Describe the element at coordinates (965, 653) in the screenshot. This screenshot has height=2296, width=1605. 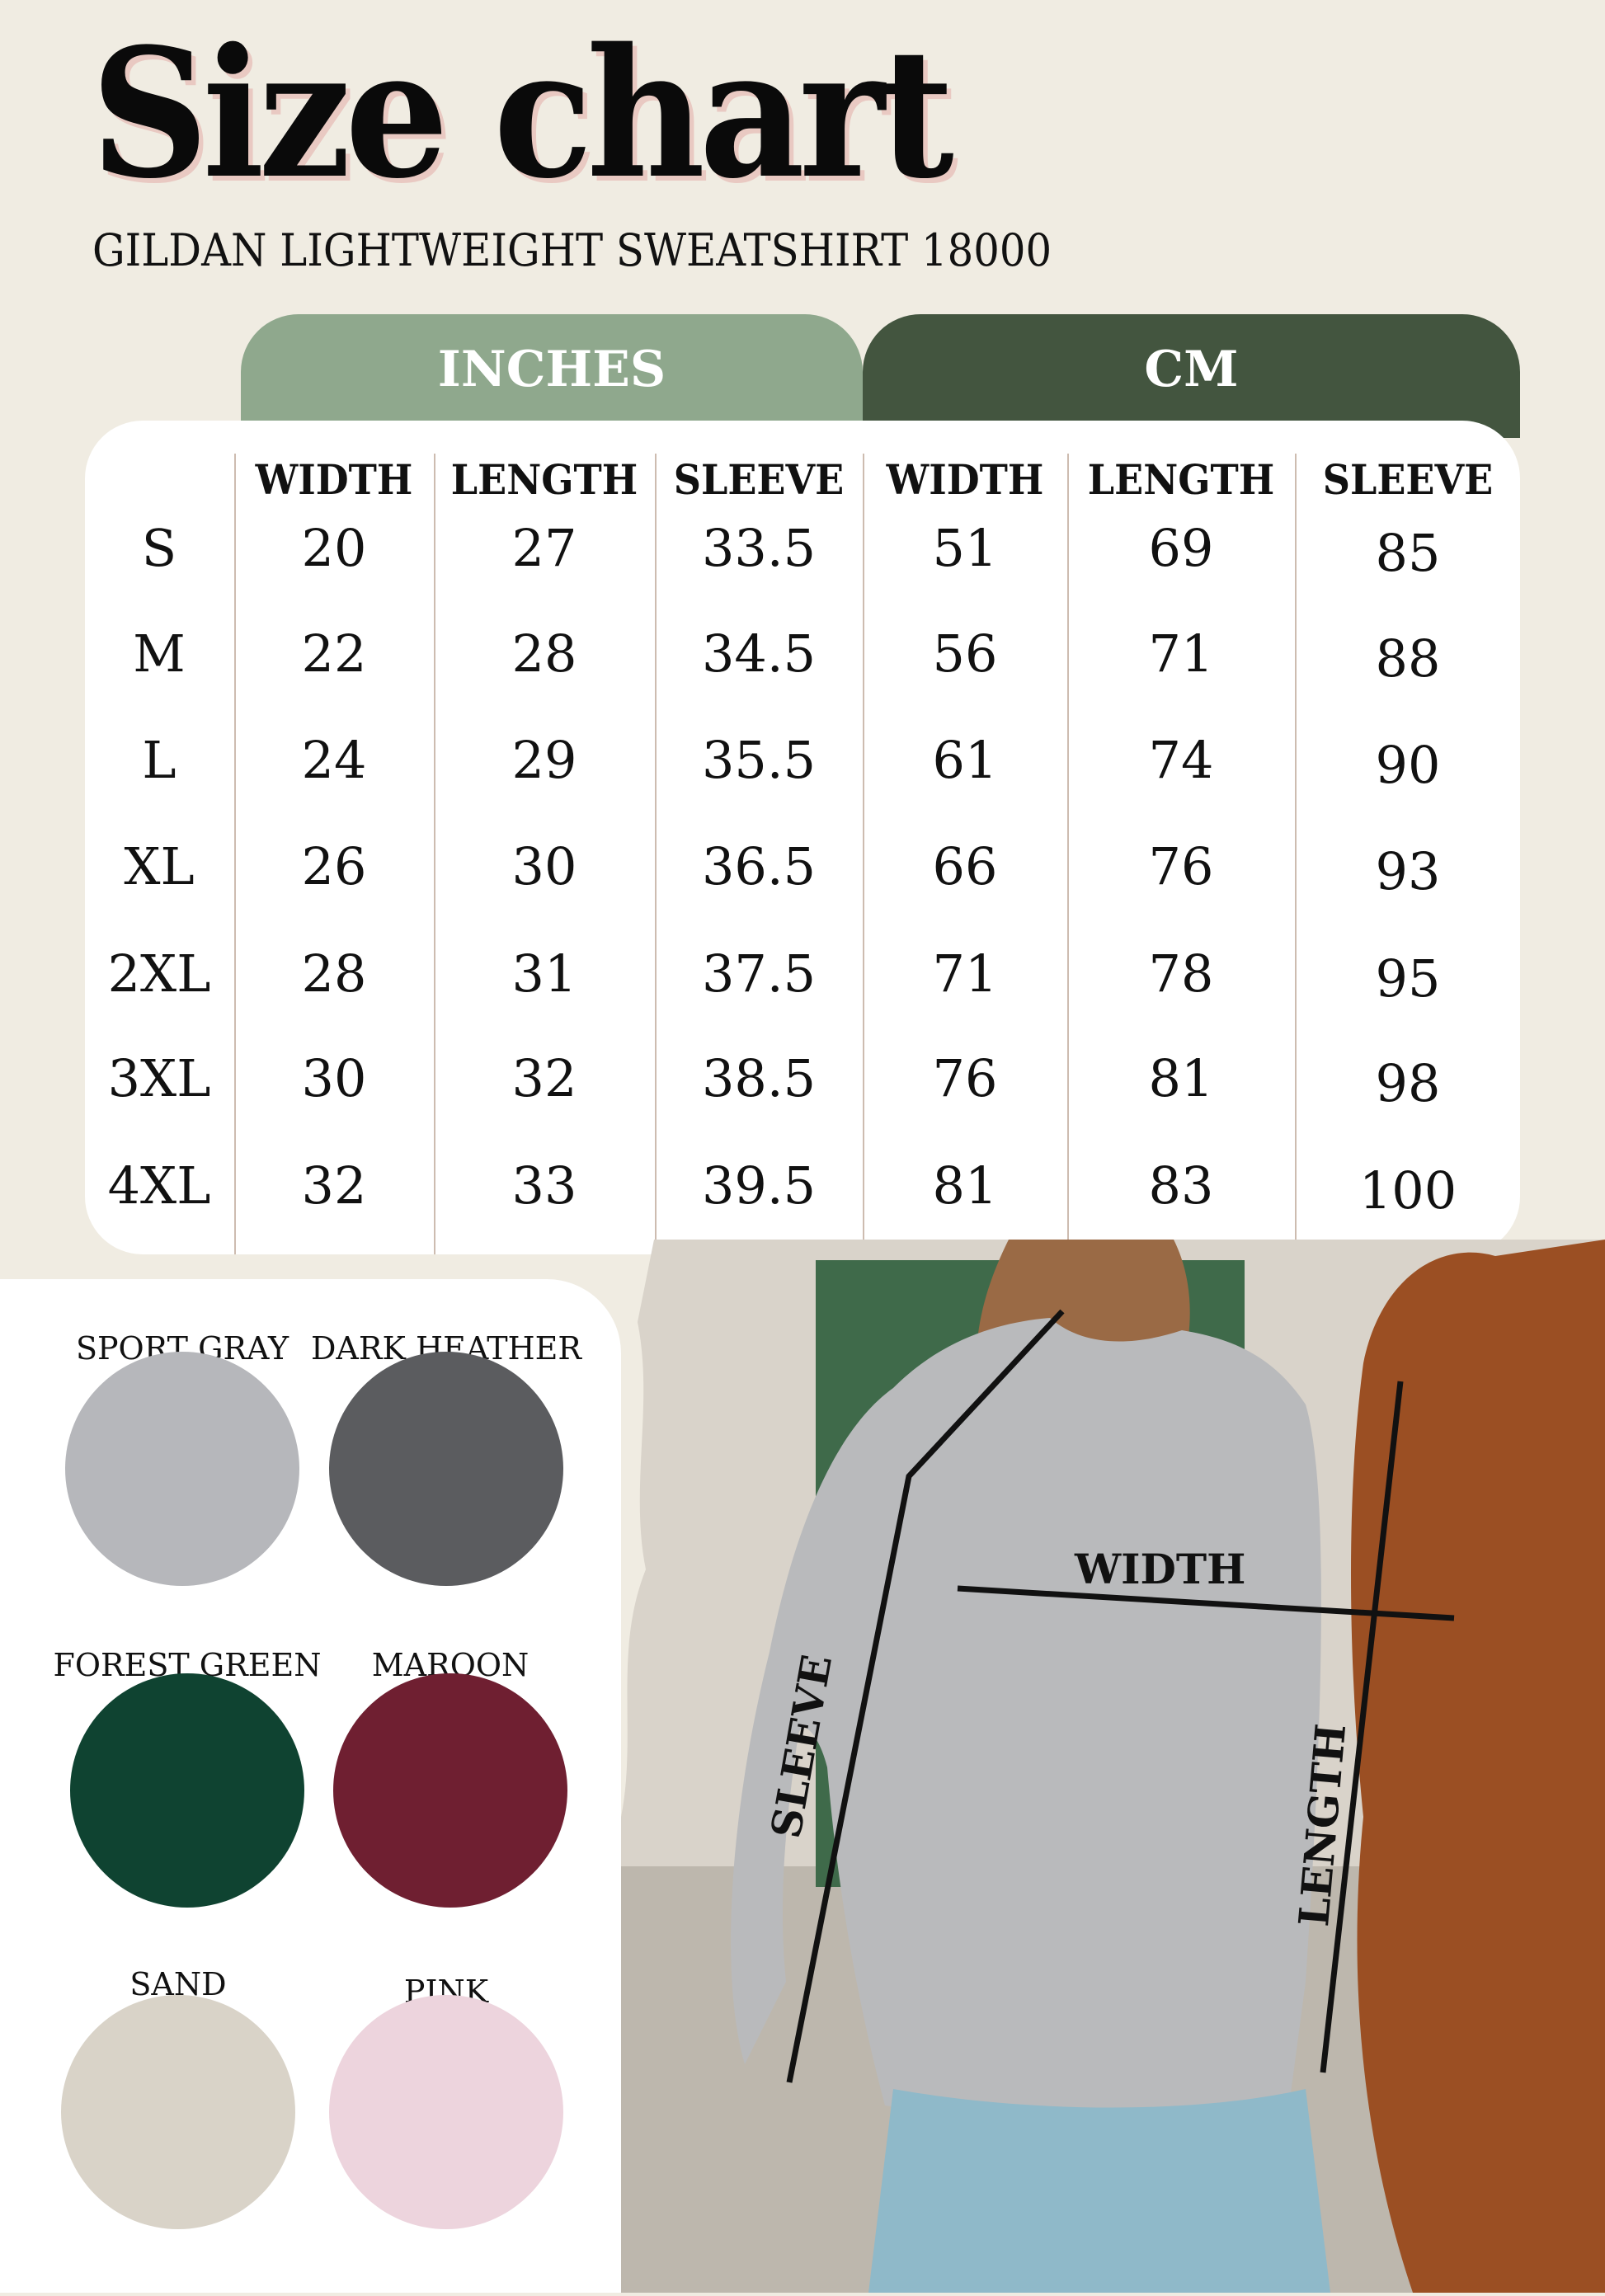
I see `table-cell: 56` at that location.